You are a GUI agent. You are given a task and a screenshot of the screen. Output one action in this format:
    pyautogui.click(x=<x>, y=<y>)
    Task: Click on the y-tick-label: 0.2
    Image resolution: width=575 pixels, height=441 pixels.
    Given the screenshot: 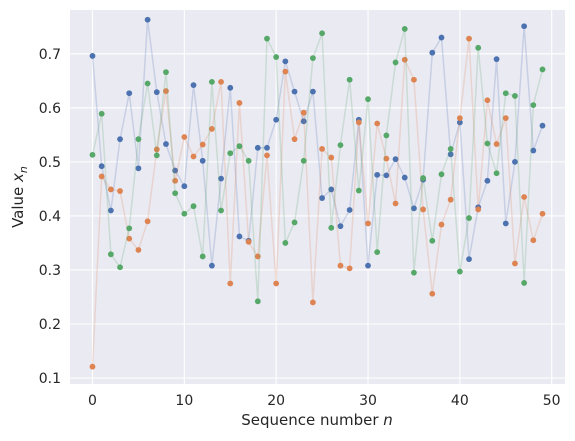 What is the action you would take?
    pyautogui.click(x=50, y=325)
    